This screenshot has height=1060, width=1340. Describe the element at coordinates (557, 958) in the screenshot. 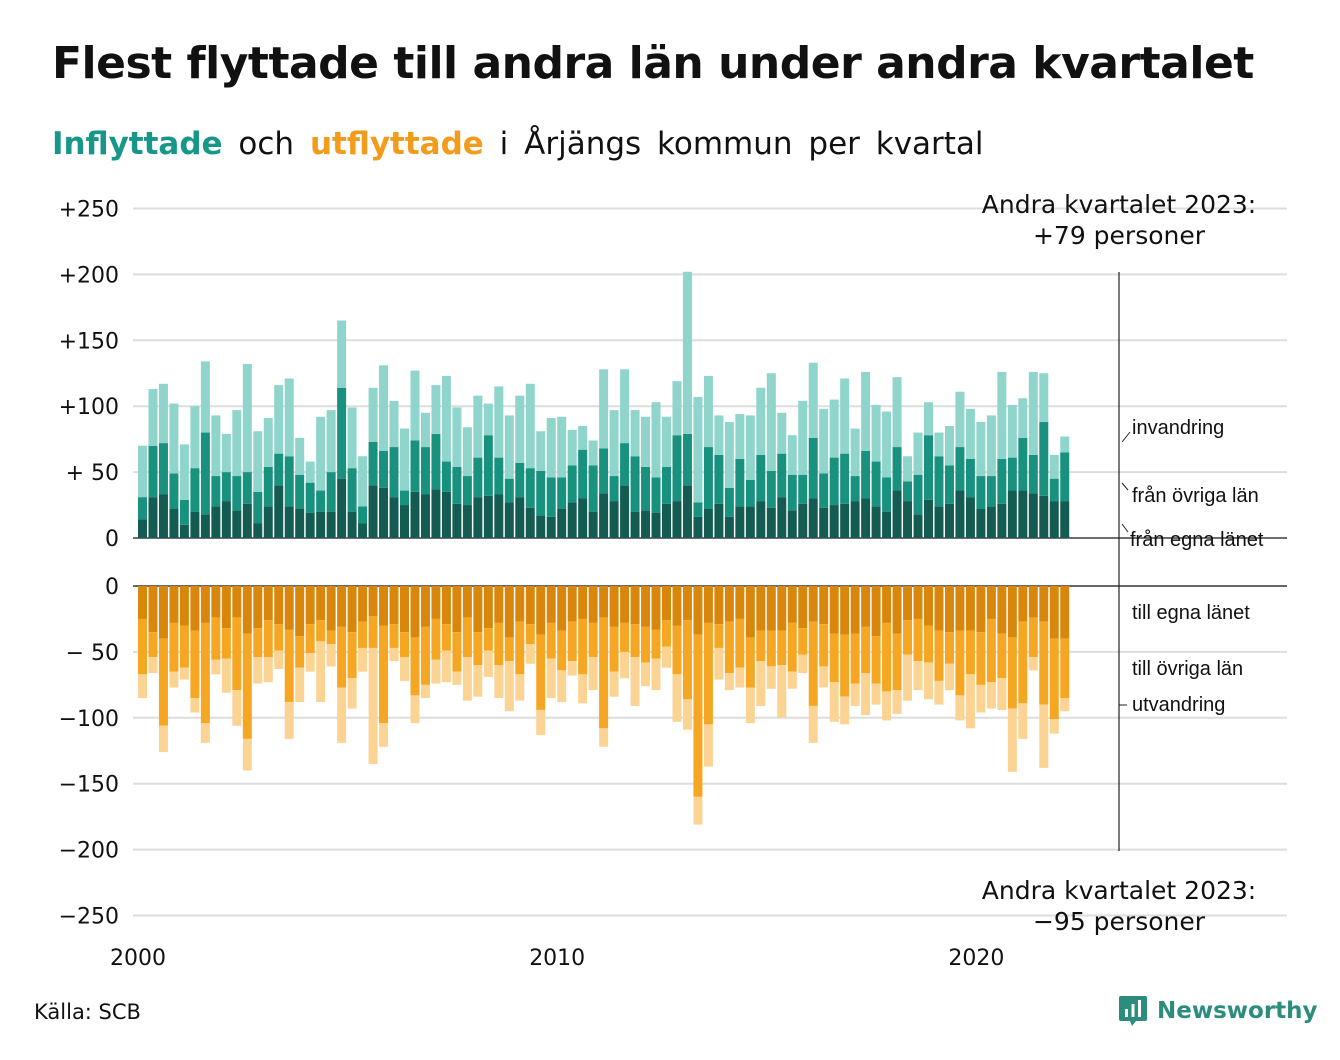

I see `x-tick-label: 2010` at that location.